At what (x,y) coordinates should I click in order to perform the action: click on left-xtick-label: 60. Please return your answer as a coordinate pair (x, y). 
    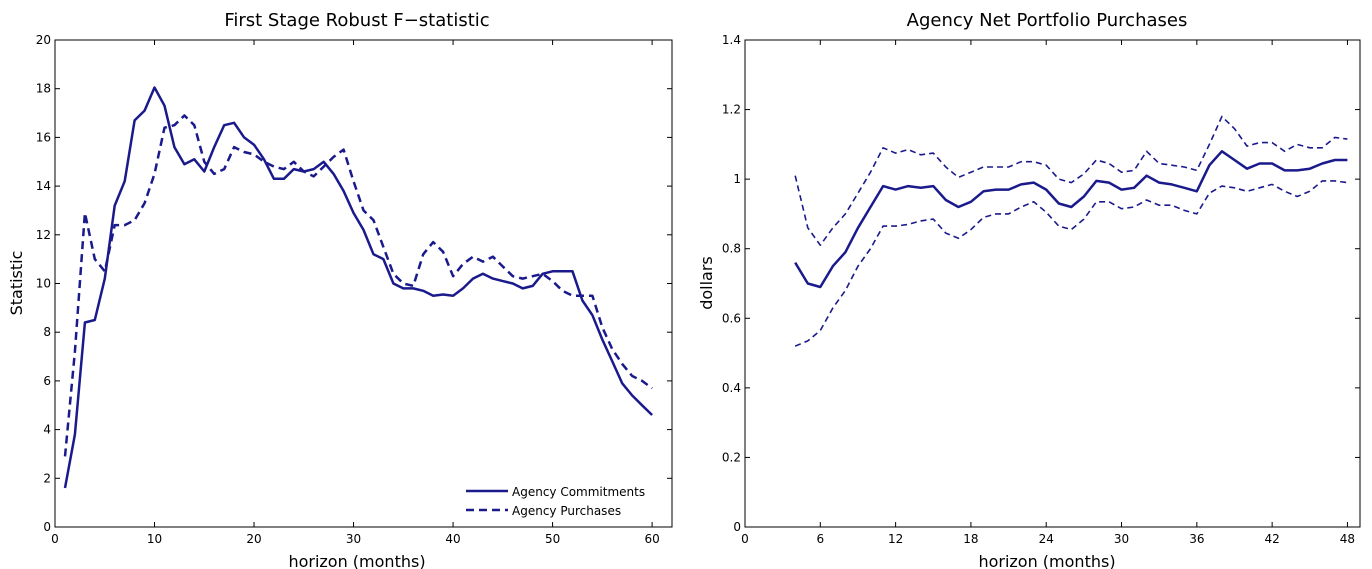
    Looking at the image, I should click on (651, 539).